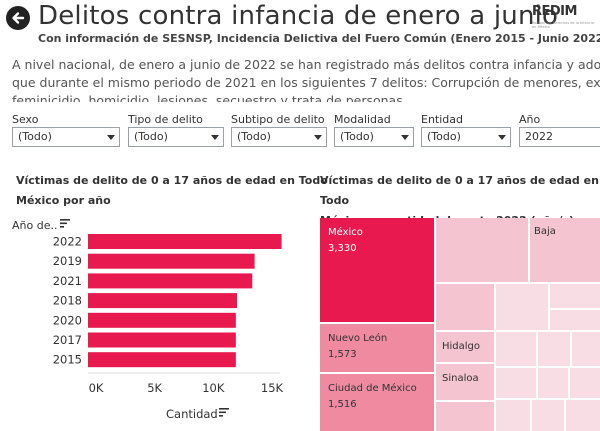  I want to click on filter-select-sexo: (Todo), so click(66, 137).